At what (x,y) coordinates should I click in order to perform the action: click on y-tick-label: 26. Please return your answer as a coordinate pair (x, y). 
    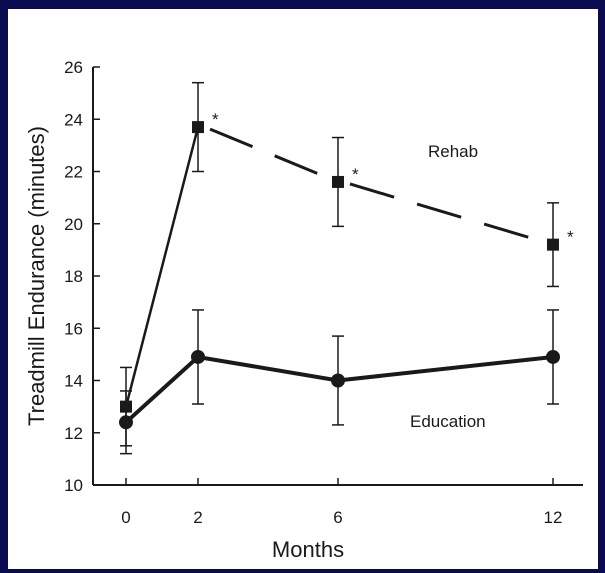
    Looking at the image, I should click on (73, 67).